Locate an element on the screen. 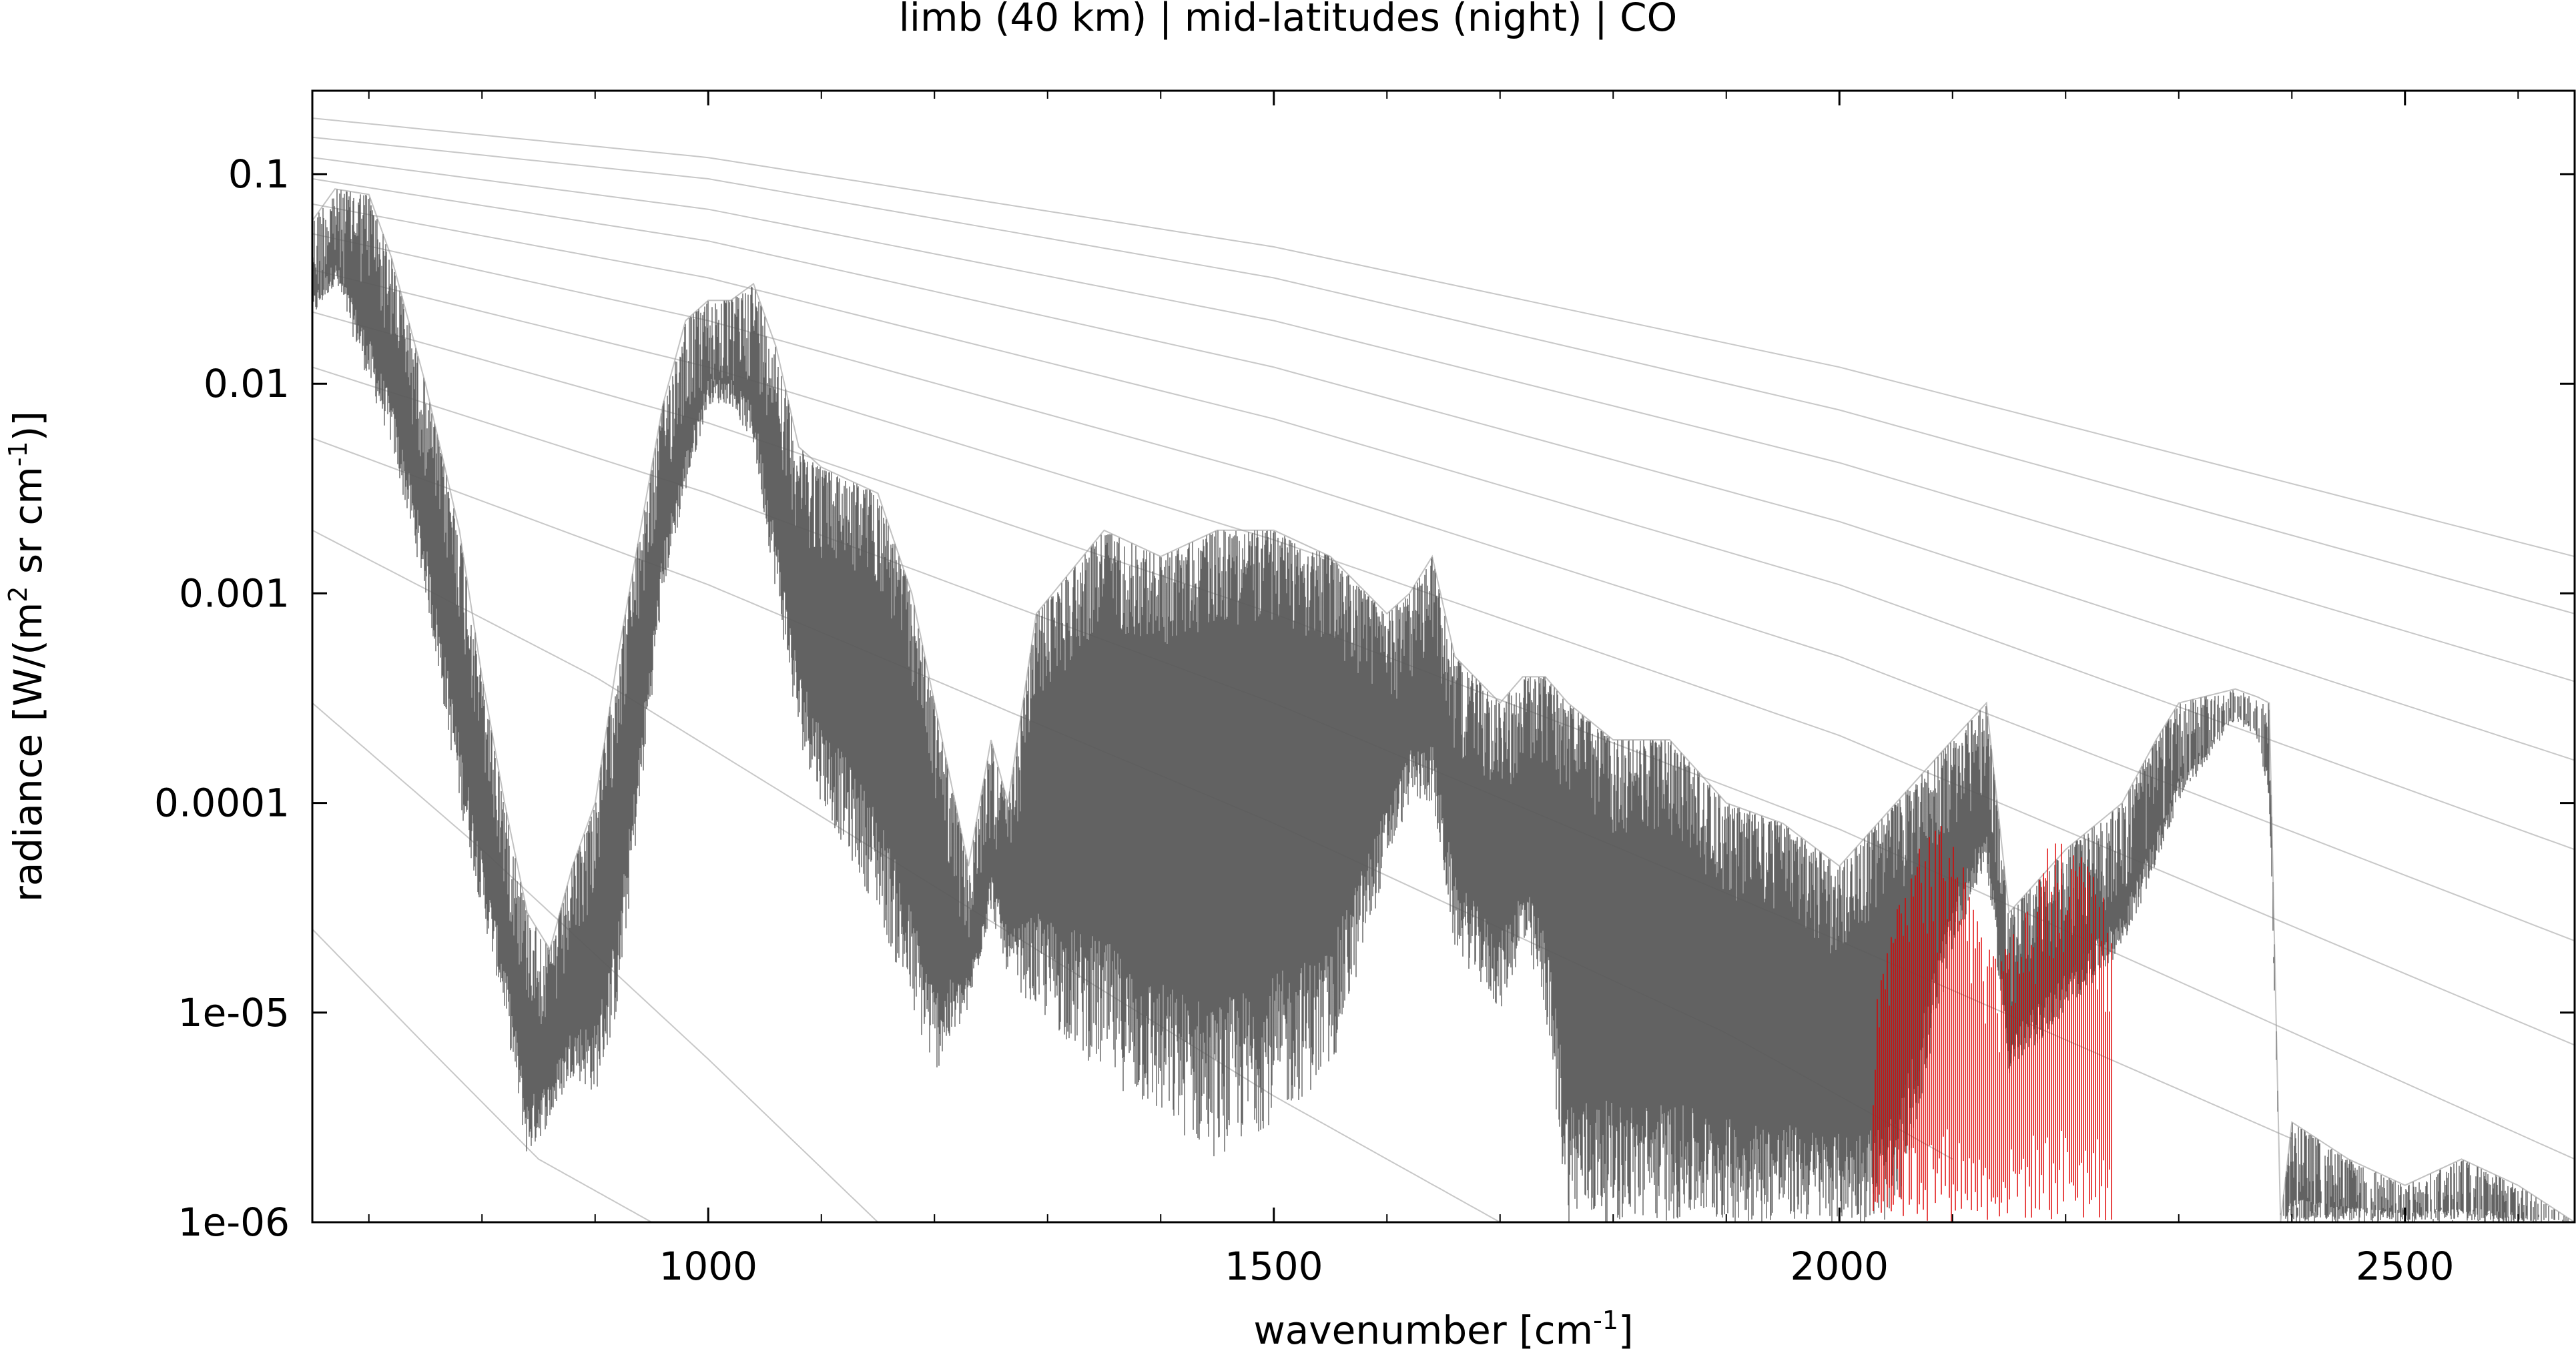  y-axis-label: radiance [W/(m2 sr cm-1)] is located at coordinates (27, 656).